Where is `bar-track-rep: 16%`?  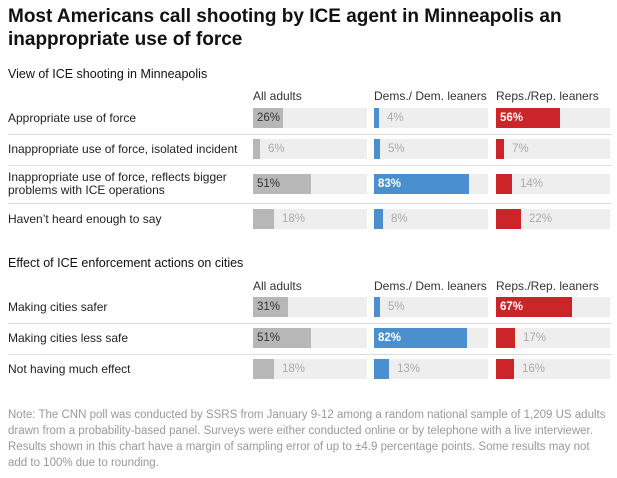 bar-track-rep: 16% is located at coordinates (553, 369).